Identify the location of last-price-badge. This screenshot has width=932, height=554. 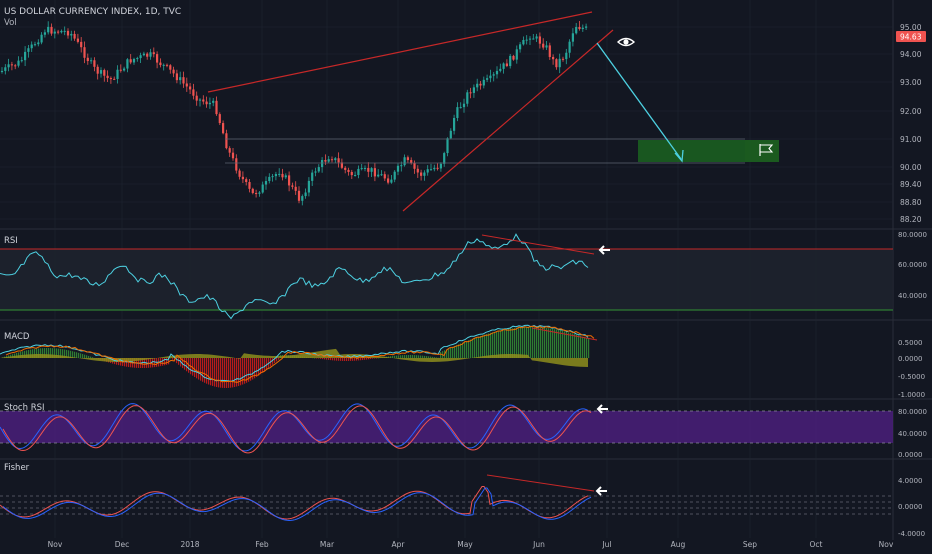
(911, 36).